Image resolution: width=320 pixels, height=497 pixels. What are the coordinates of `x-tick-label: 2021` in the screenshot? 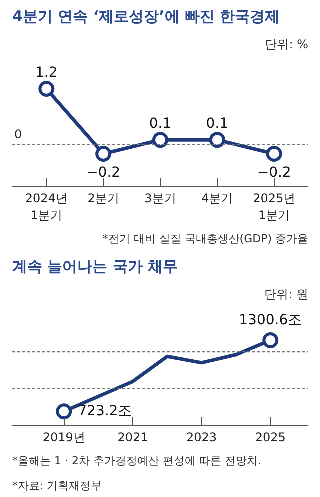 It's located at (133, 437).